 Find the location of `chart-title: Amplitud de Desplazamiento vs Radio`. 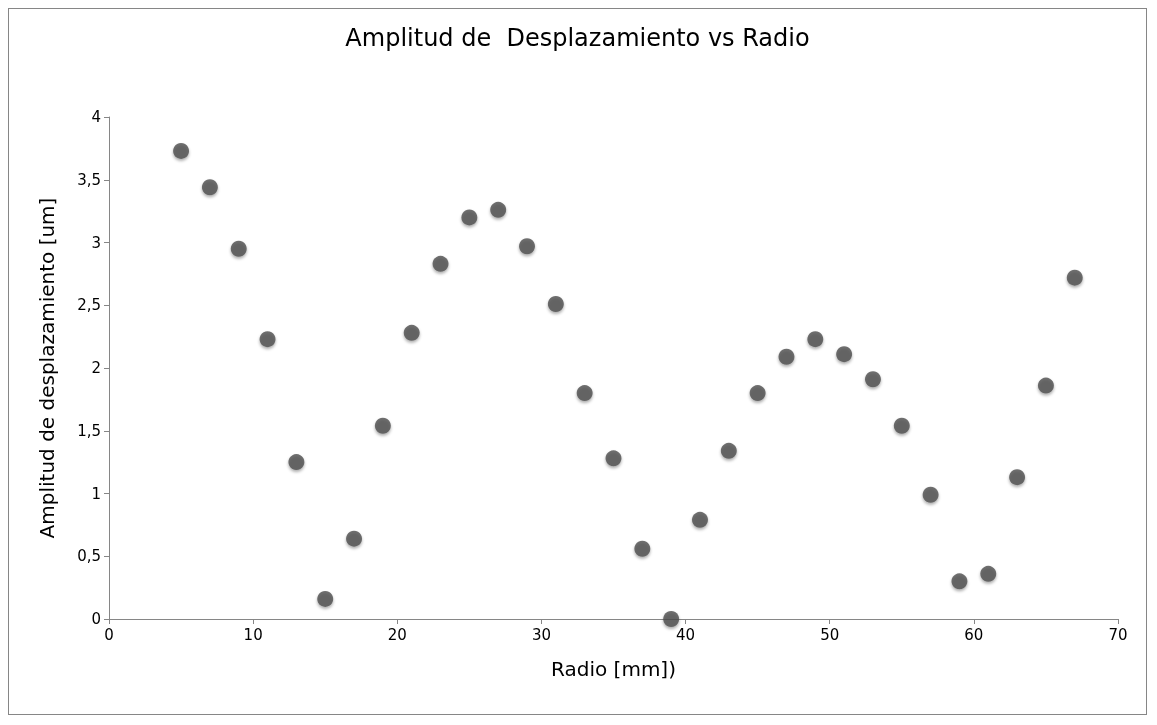

chart-title: Amplitud de Desplazamiento vs Radio is located at coordinates (577, 38).